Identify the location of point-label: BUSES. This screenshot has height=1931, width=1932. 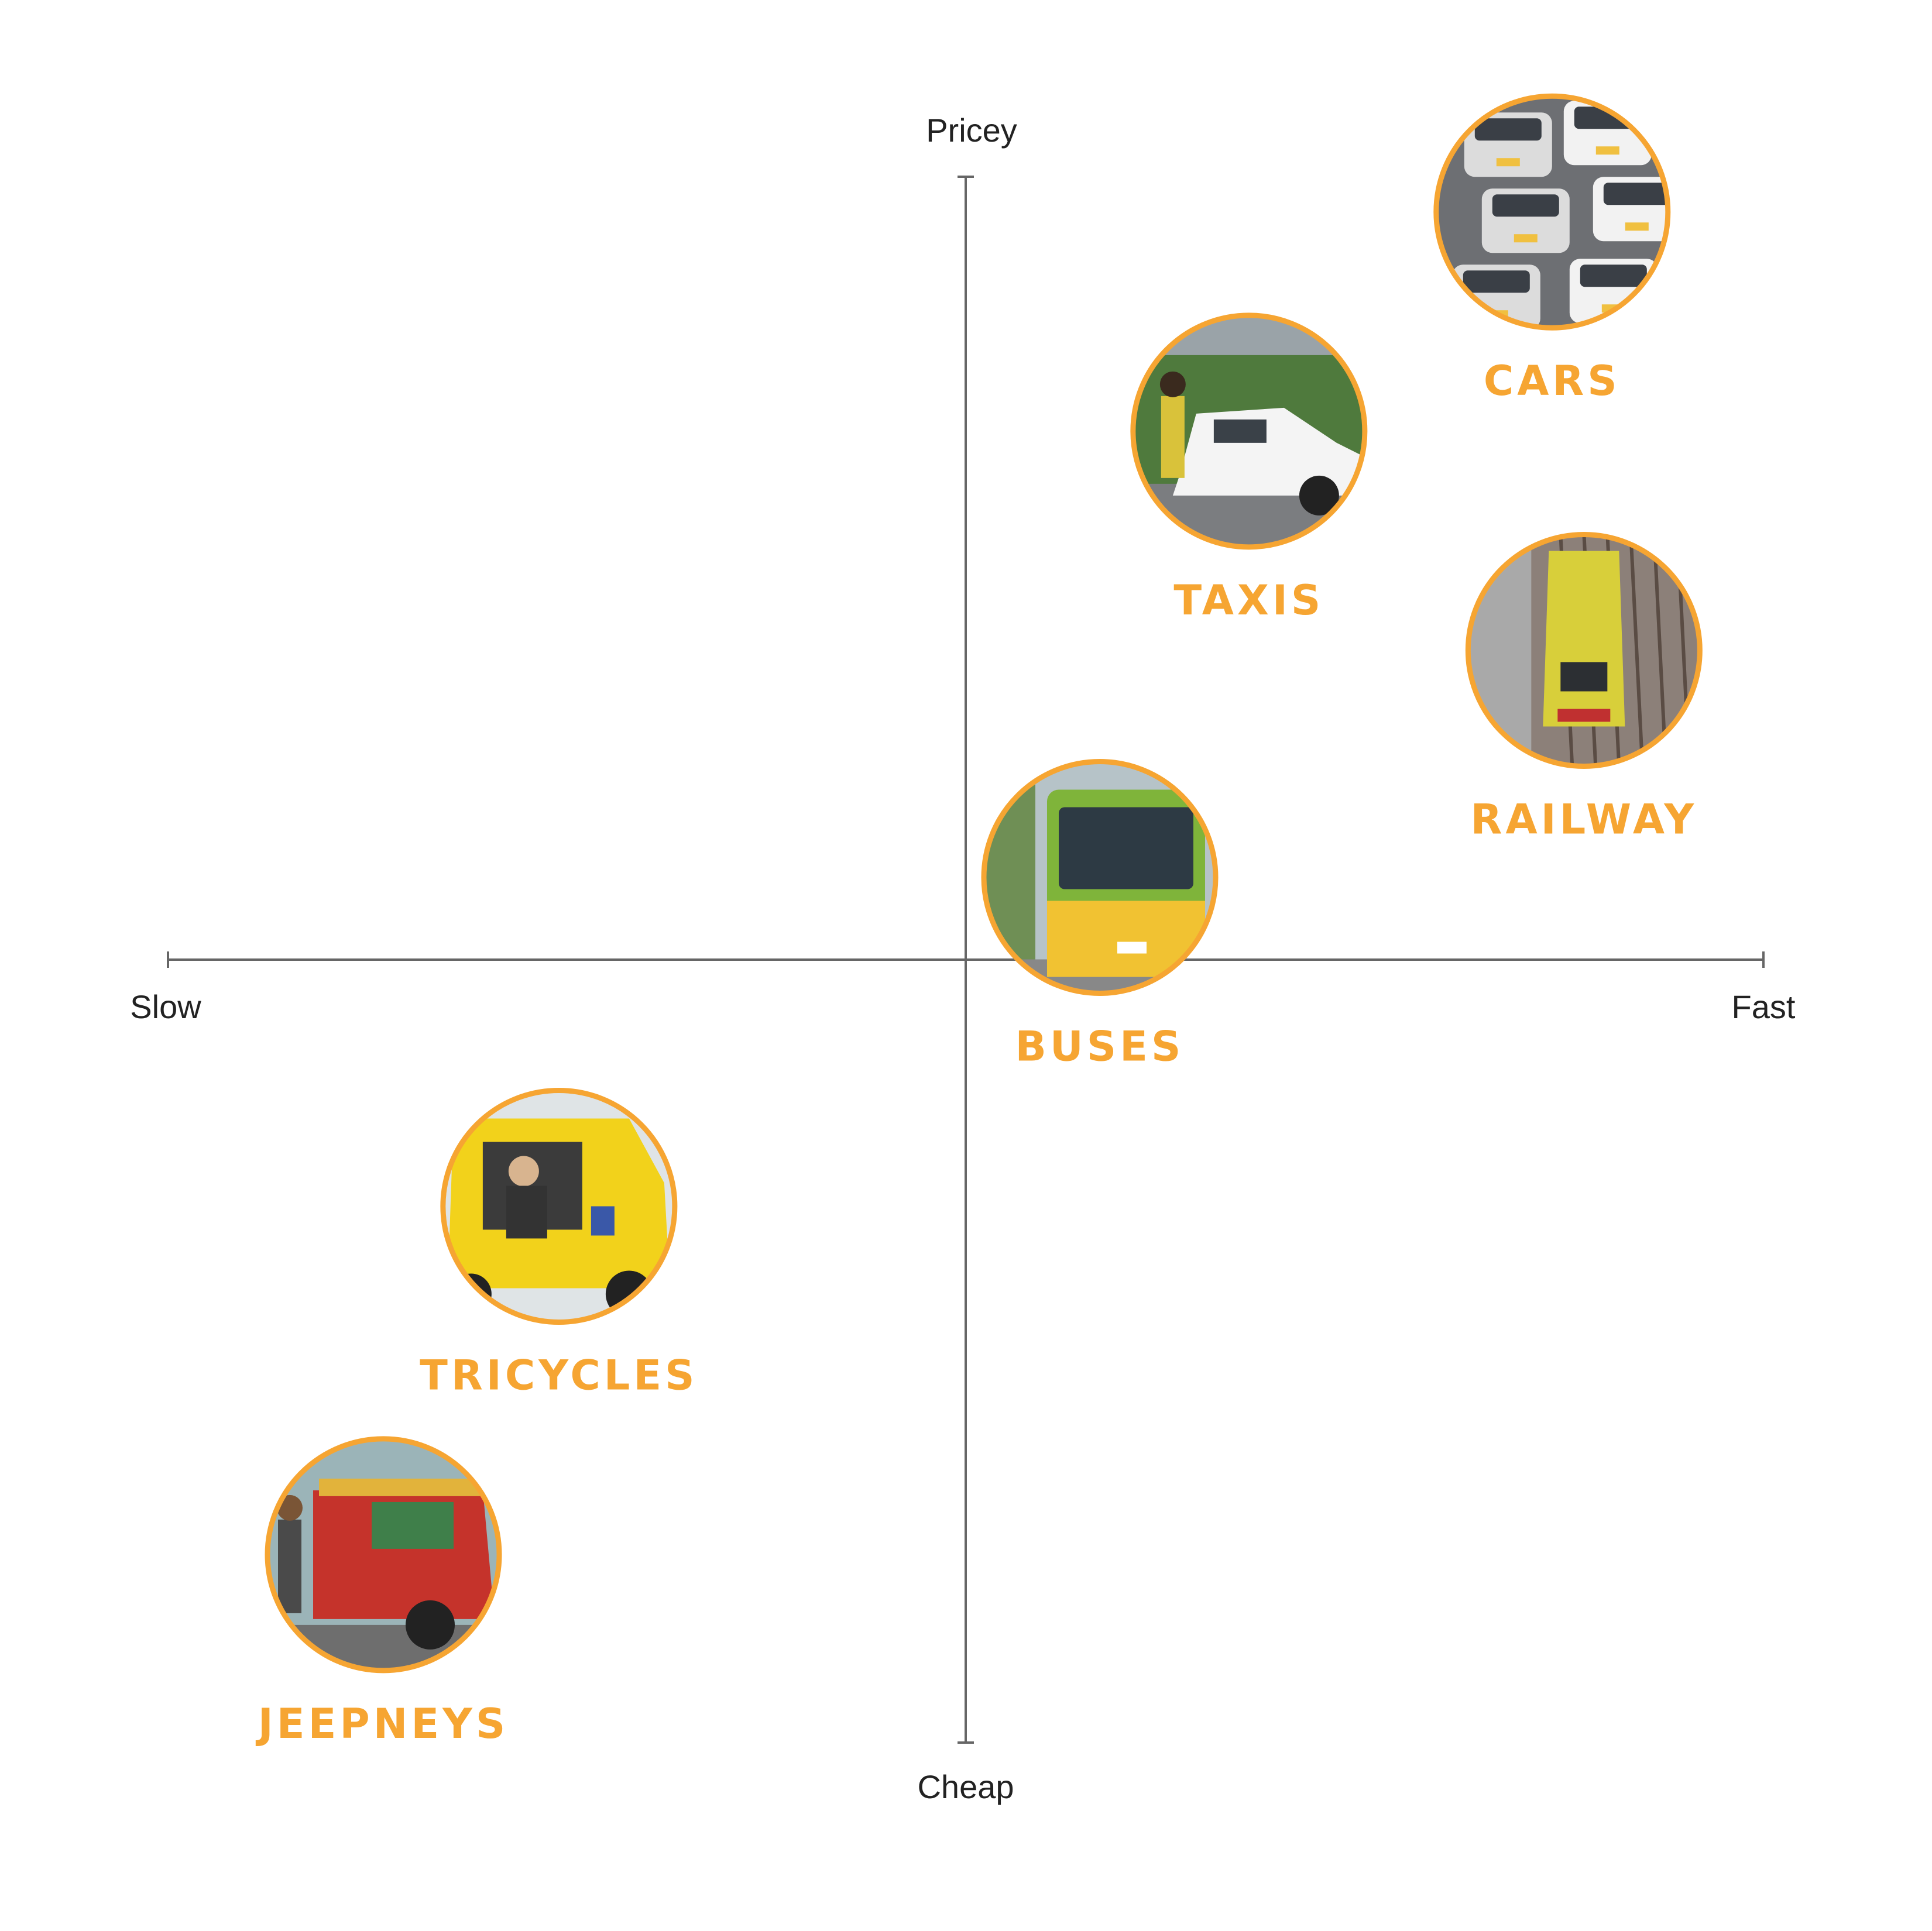
(1100, 1047).